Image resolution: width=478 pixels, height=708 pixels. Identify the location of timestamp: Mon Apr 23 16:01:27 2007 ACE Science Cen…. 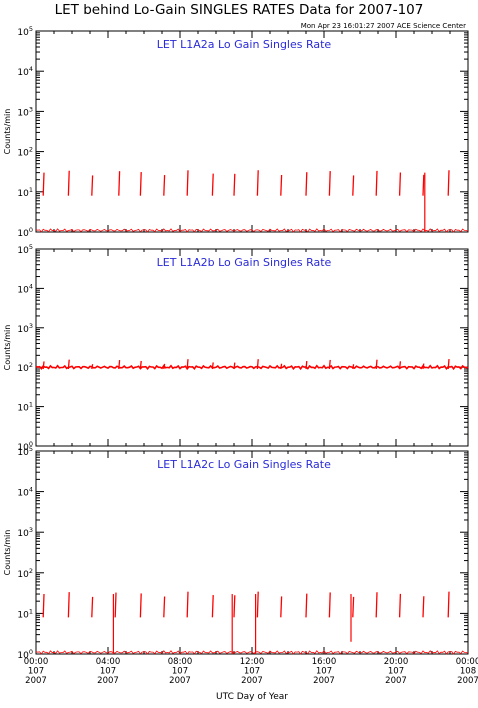
(383, 26).